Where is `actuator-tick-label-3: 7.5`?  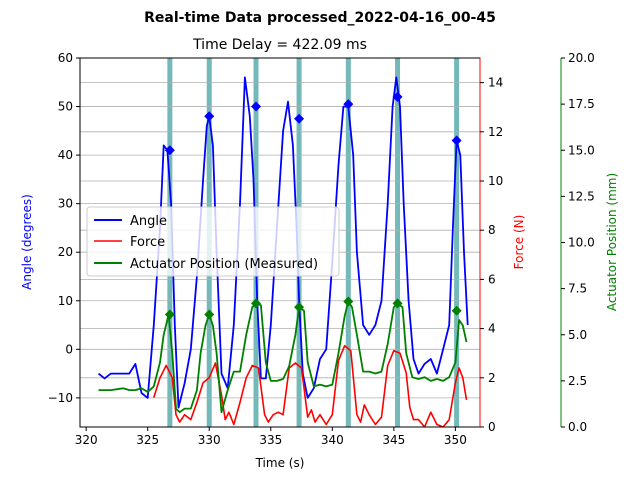
actuator-tick-label-3: 7.5 is located at coordinates (577, 289).